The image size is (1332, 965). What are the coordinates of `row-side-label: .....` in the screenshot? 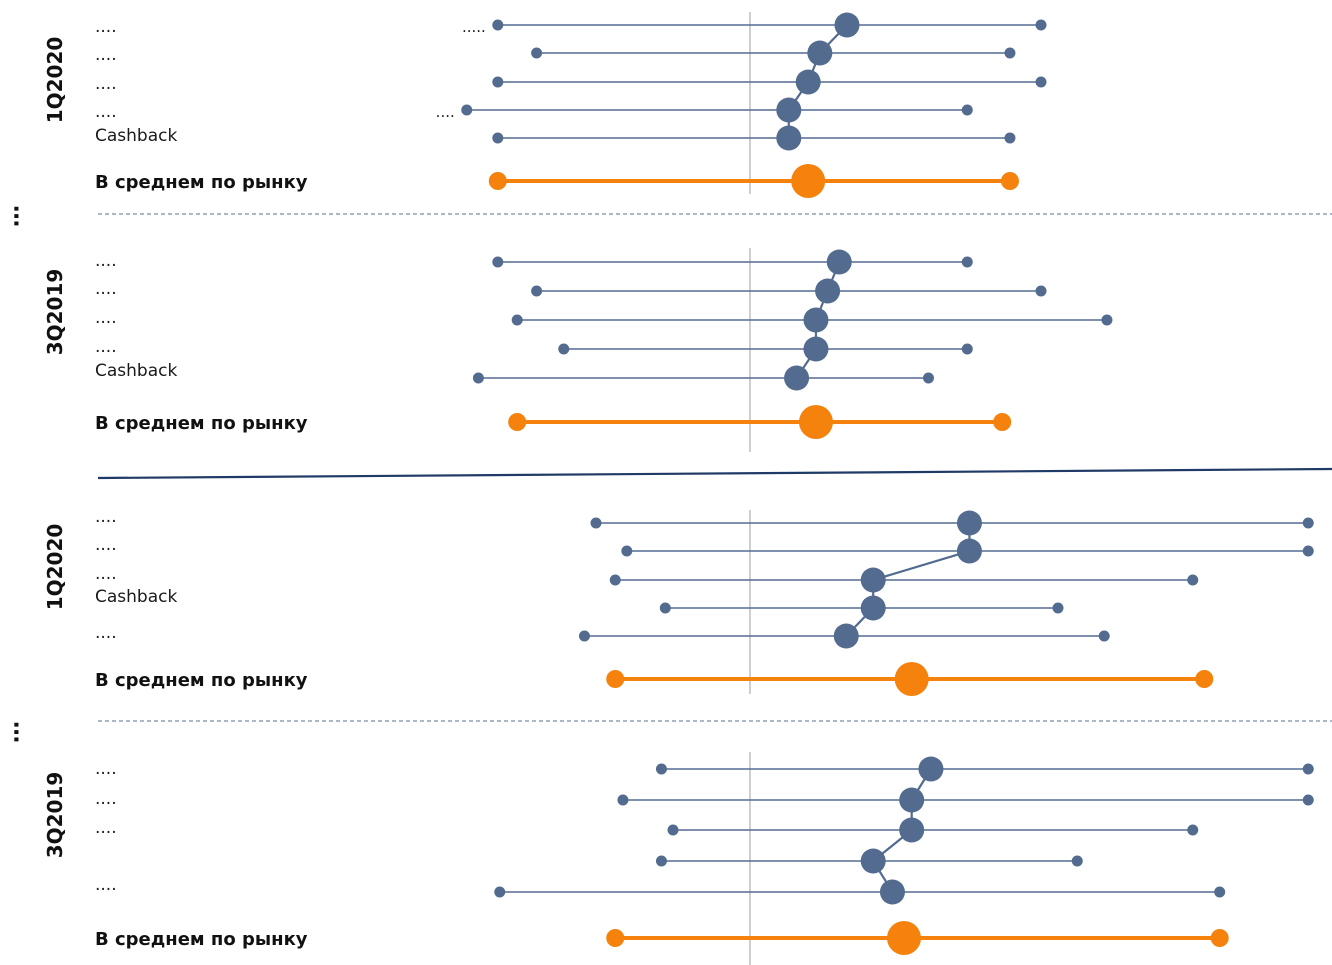 It's located at (474, 27).